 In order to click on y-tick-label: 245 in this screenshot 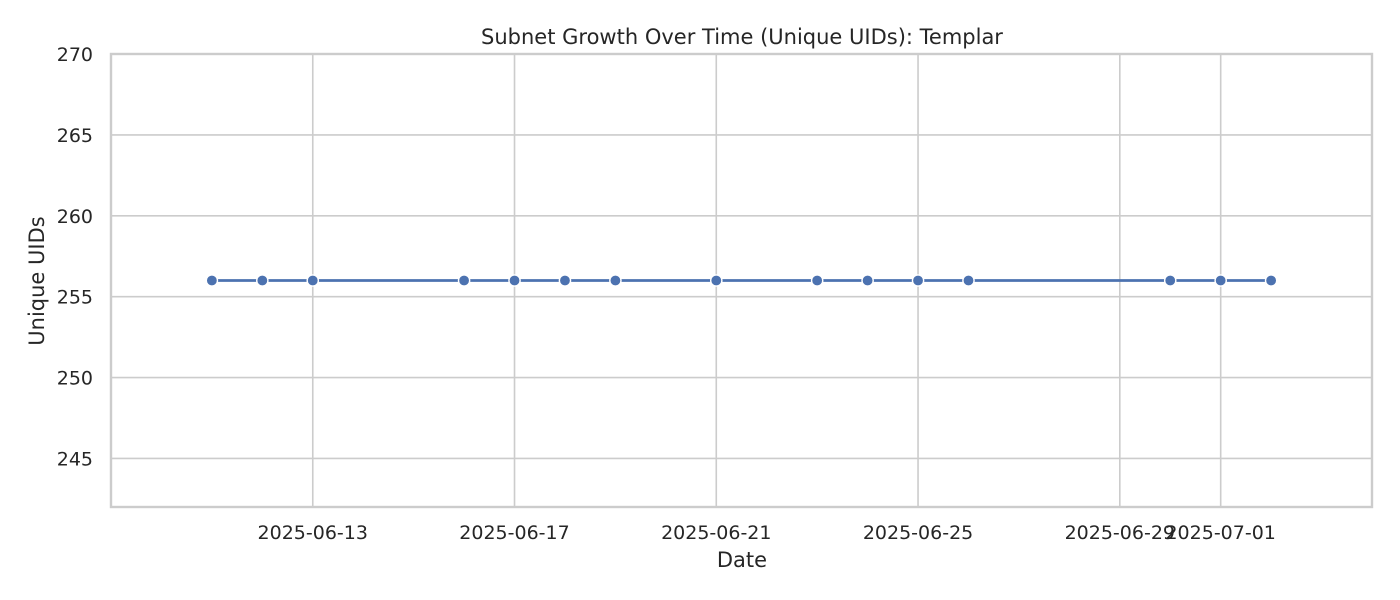, I will do `click(75, 459)`.